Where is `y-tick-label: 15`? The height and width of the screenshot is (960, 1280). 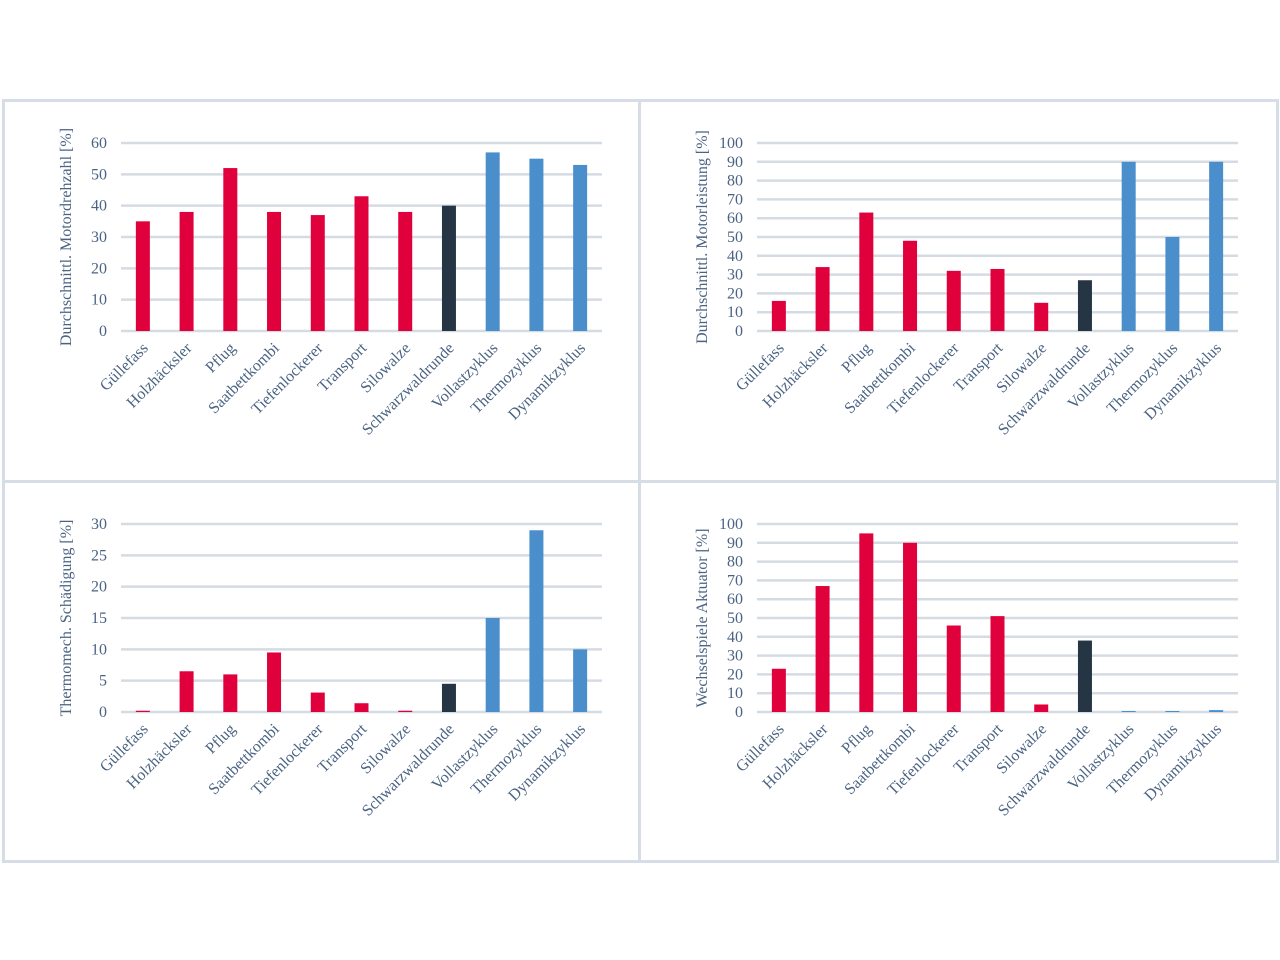
y-tick-label: 15 is located at coordinates (99, 618).